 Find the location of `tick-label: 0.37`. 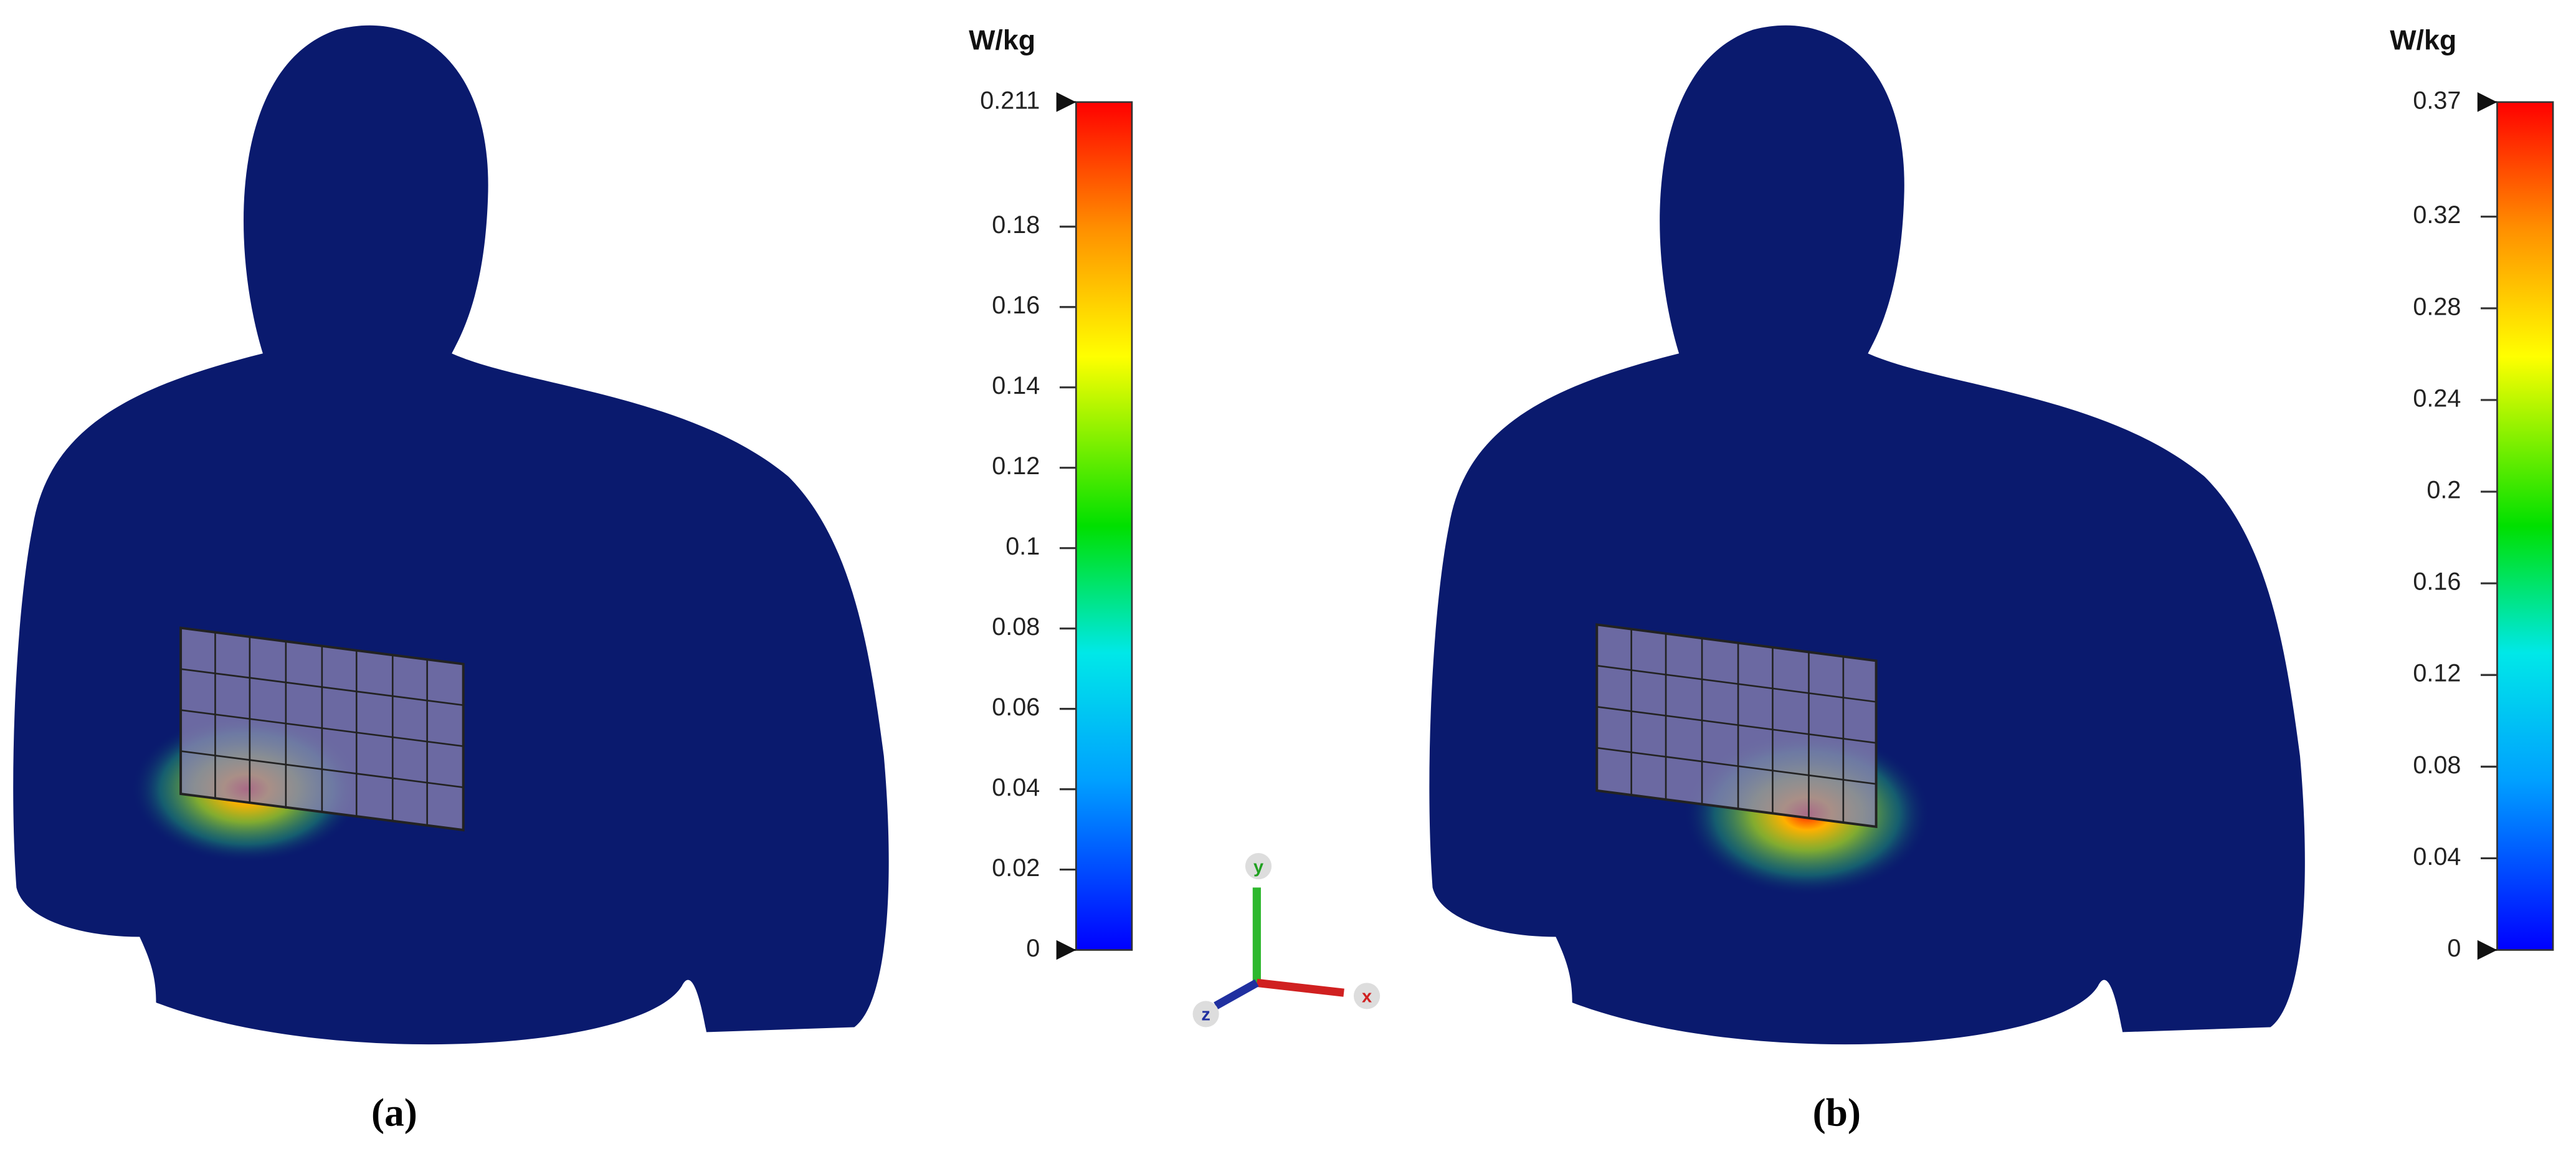

tick-label: 0.37 is located at coordinates (2437, 100).